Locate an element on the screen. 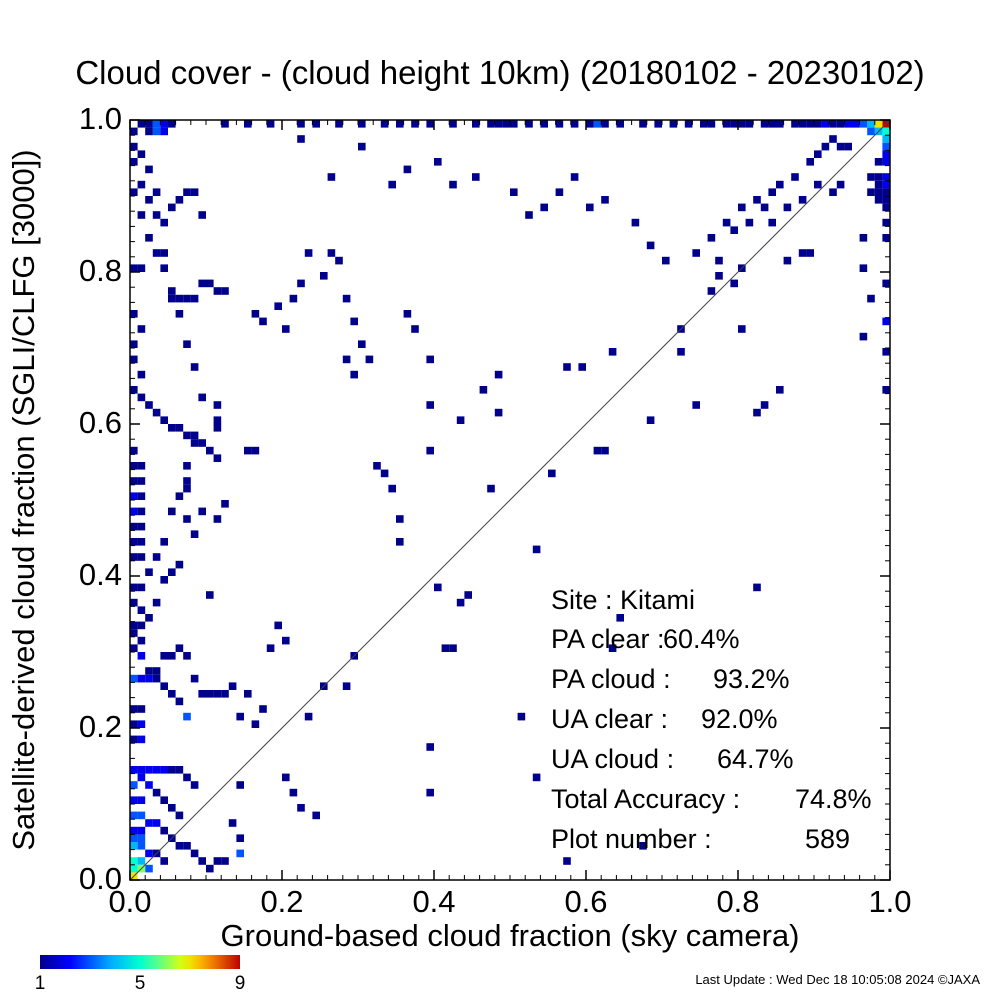 The height and width of the screenshot is (1000, 1000). stat-total-accuracy: Total Accuracy : 74.8% is located at coordinates (711, 799).